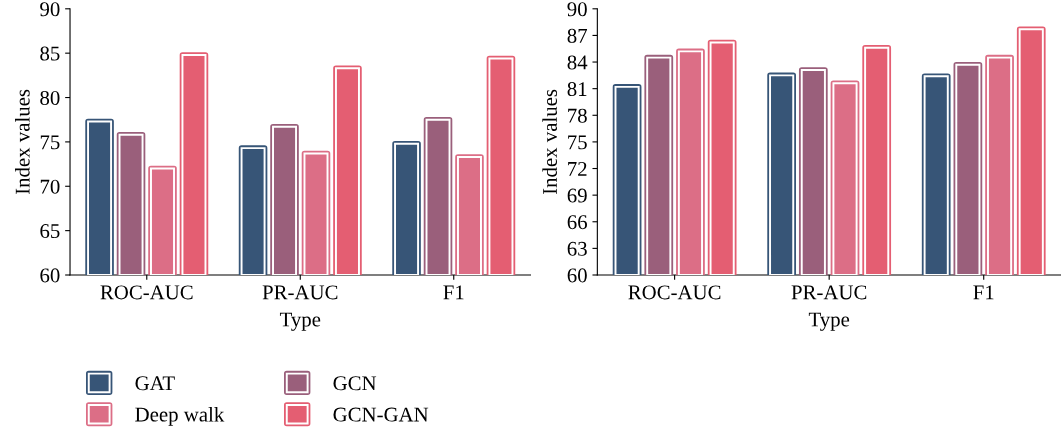 The width and height of the screenshot is (1061, 440). I want to click on y-tick-label: 84, so click(577, 62).